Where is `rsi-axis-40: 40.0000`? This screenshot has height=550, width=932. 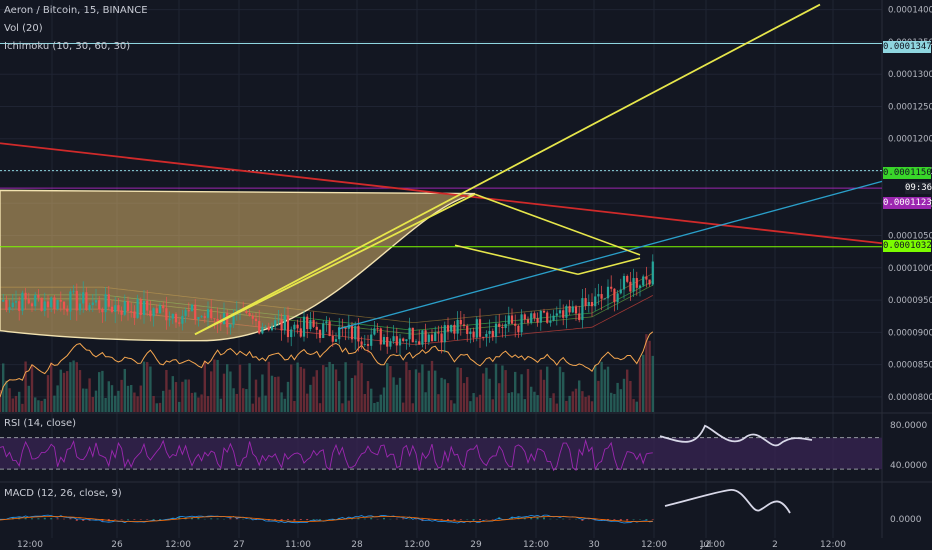 rsi-axis-40: 40.0000 is located at coordinates (909, 466).